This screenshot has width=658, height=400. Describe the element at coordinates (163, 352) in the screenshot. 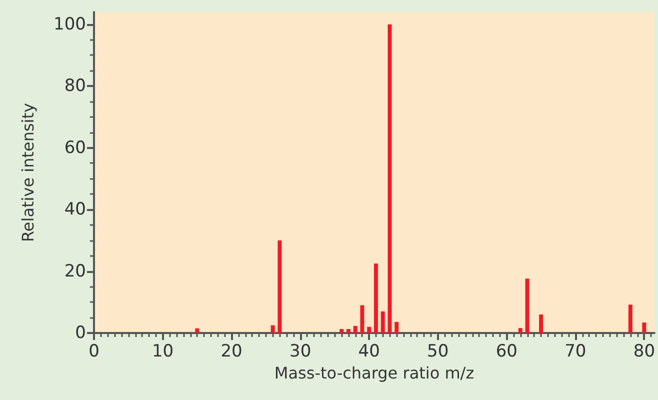

I see `x-tick-label: 10` at that location.